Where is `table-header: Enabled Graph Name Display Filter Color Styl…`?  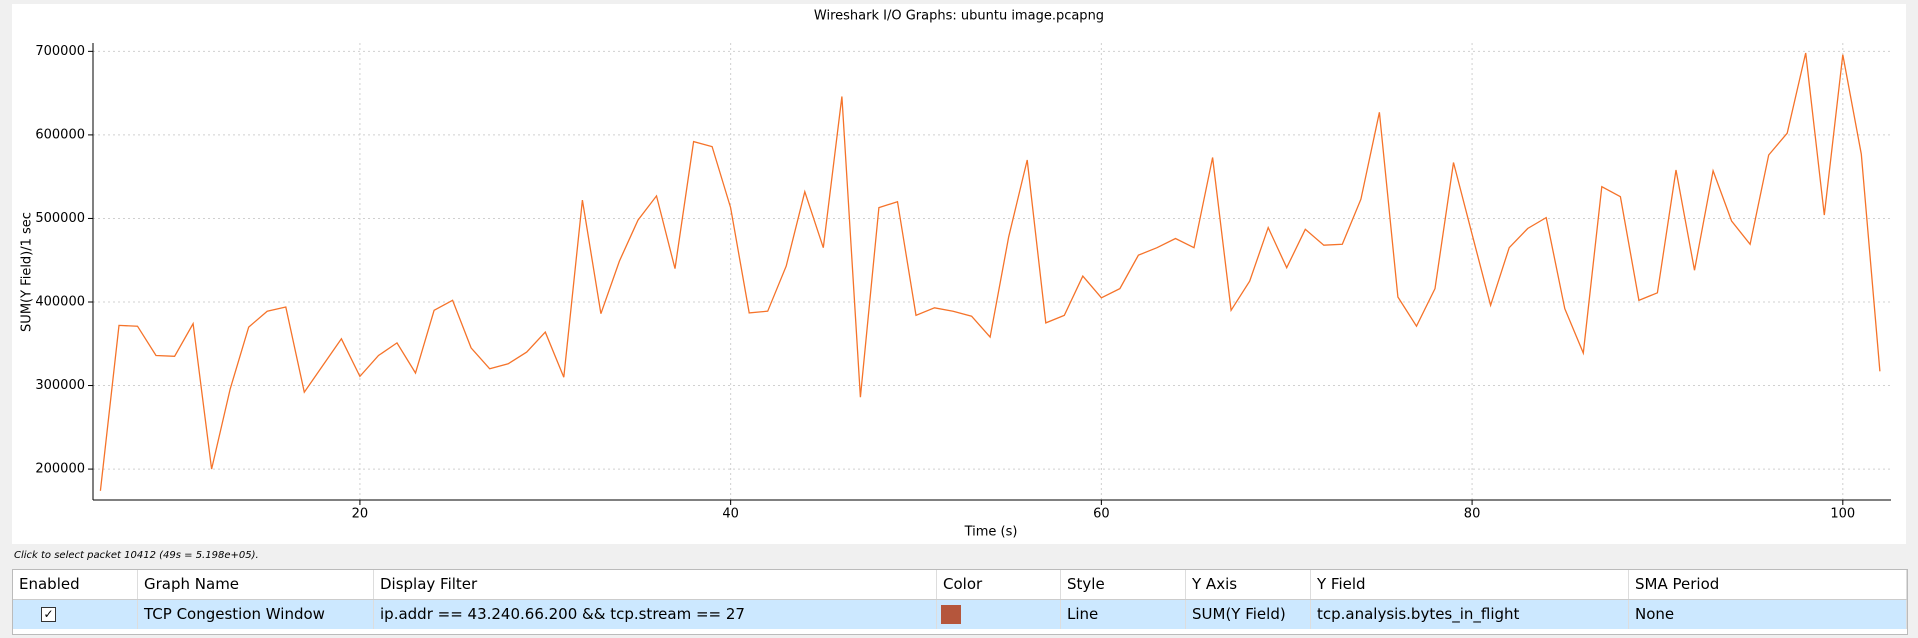
table-header: Enabled Graph Name Display Filter Color Styl… is located at coordinates (960, 585).